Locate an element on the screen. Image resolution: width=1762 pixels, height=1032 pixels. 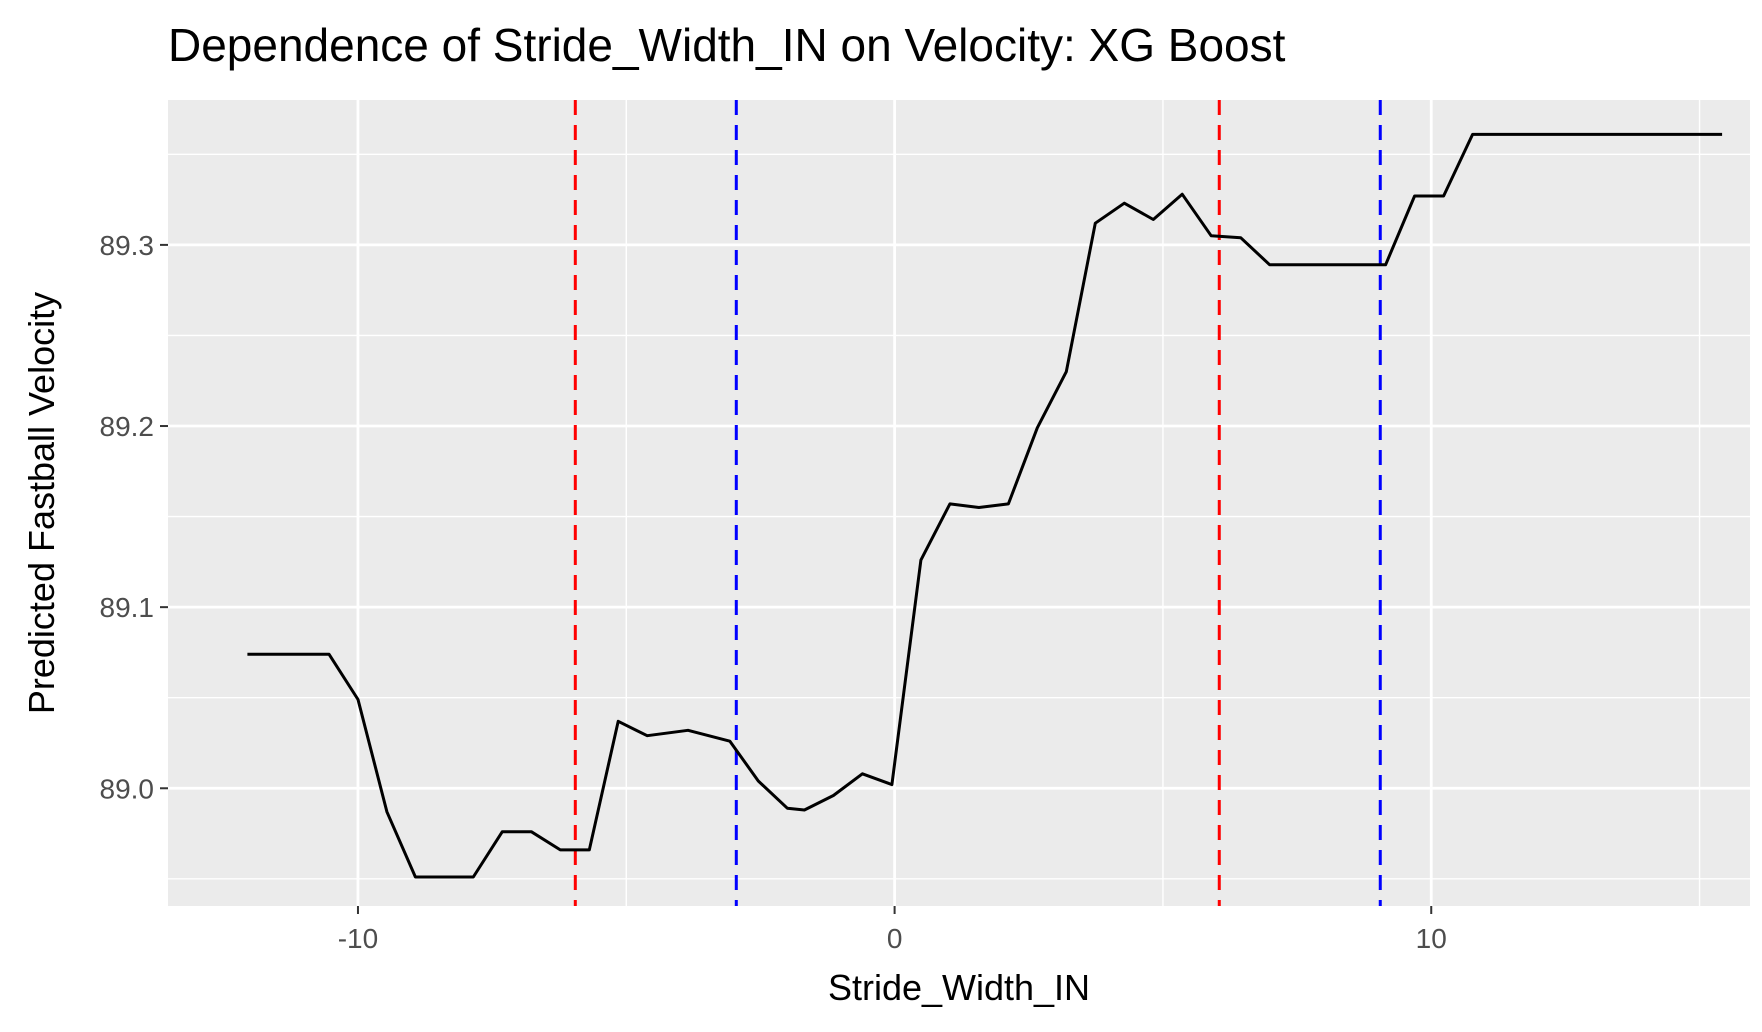
y-tick-label: 89.0 is located at coordinates (127, 788).